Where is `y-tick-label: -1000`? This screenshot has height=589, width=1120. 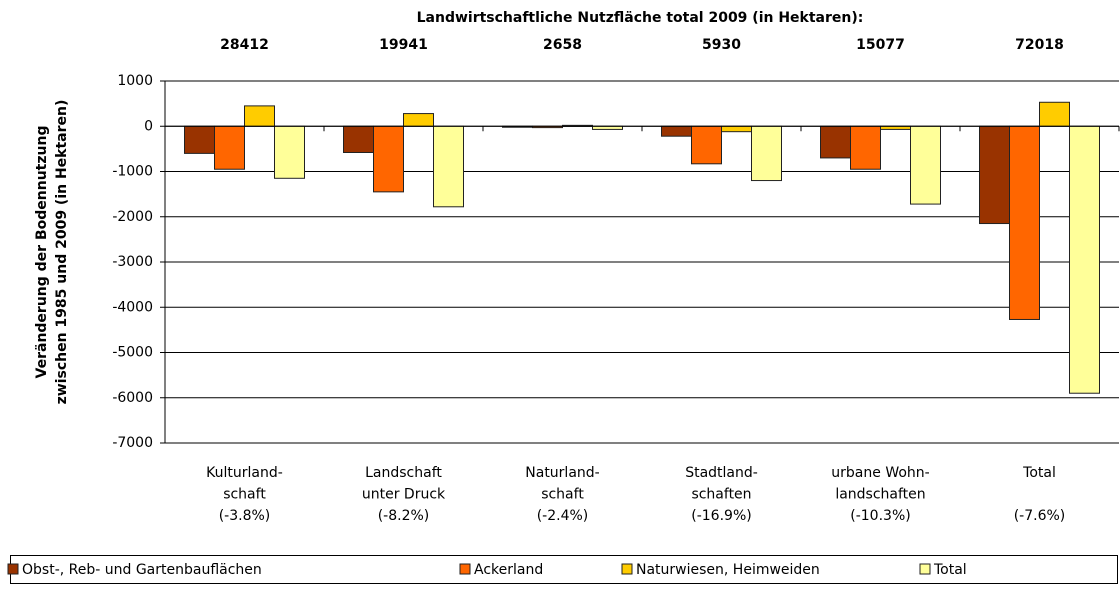 y-tick-label: -1000 is located at coordinates (132, 172).